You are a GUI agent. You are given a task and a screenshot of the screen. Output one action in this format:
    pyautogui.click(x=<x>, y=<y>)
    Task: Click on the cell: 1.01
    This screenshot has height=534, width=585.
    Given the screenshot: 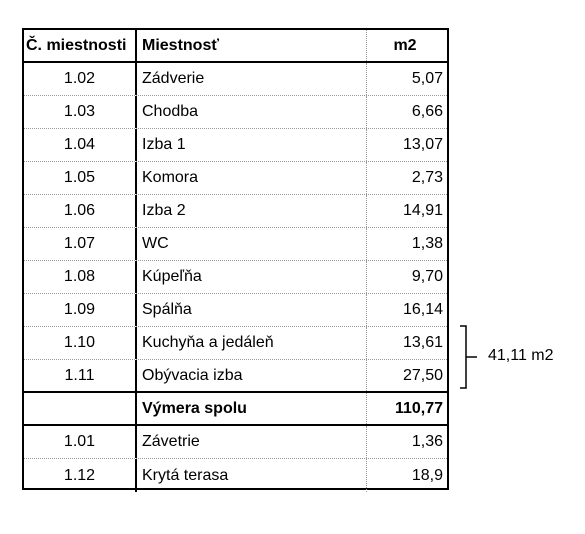 What is the action you would take?
    pyautogui.click(x=80, y=442)
    